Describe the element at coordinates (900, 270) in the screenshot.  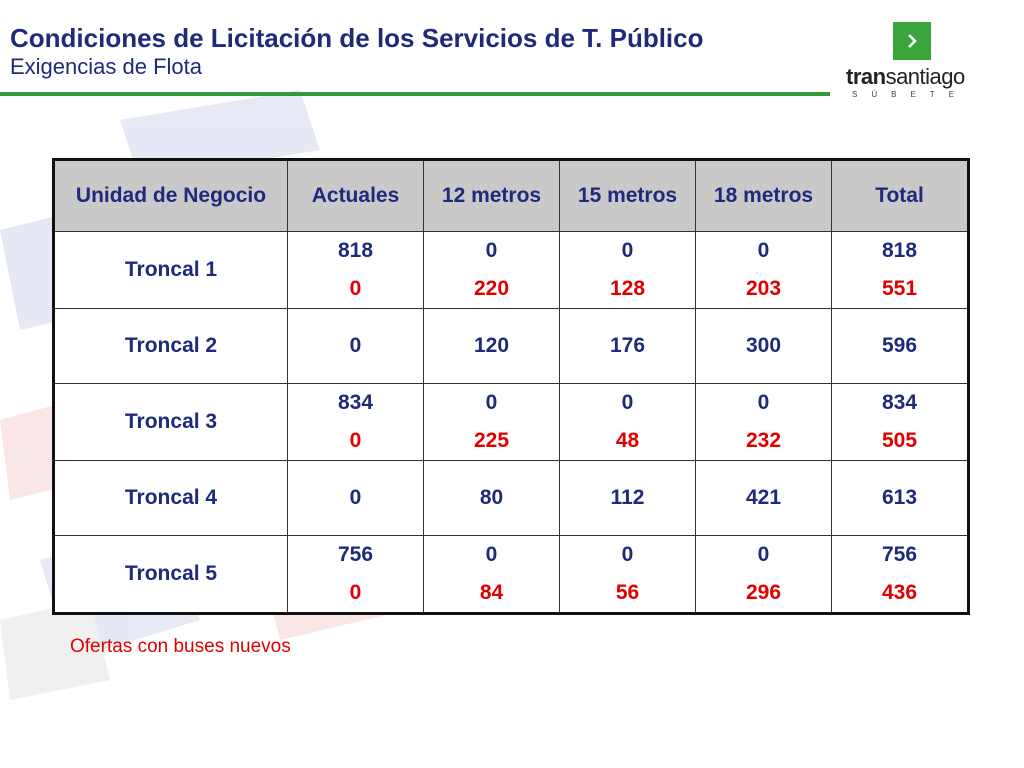
I see `cell: 818 551` at that location.